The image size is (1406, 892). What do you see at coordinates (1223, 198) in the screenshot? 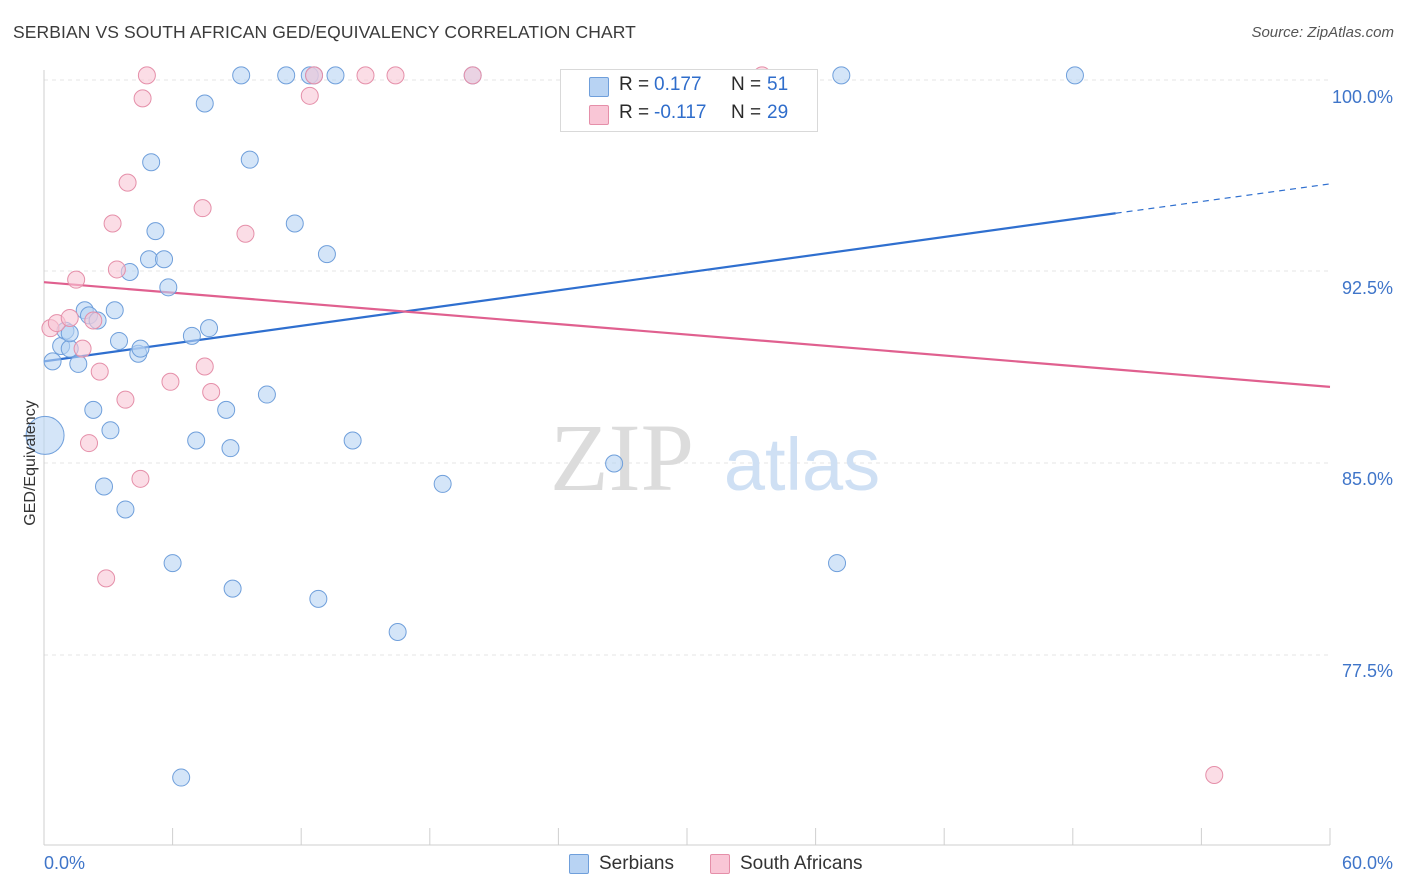
I see `serbian-trend-extension` at bounding box center [1223, 198].